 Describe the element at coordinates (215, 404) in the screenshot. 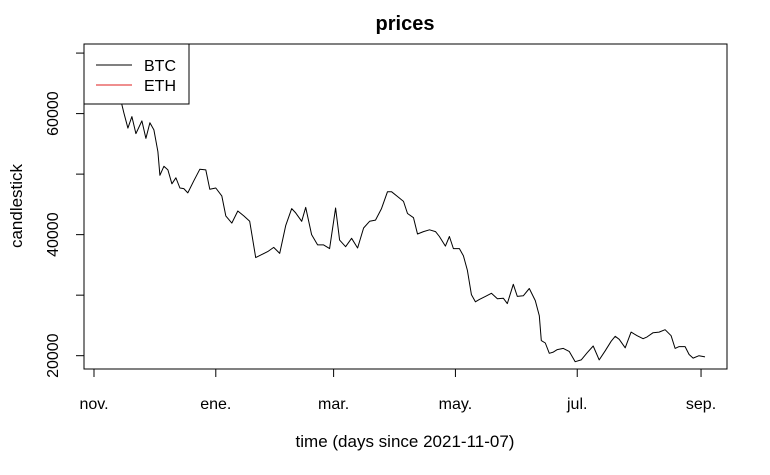

I see `x-tick-label: ene.` at that location.